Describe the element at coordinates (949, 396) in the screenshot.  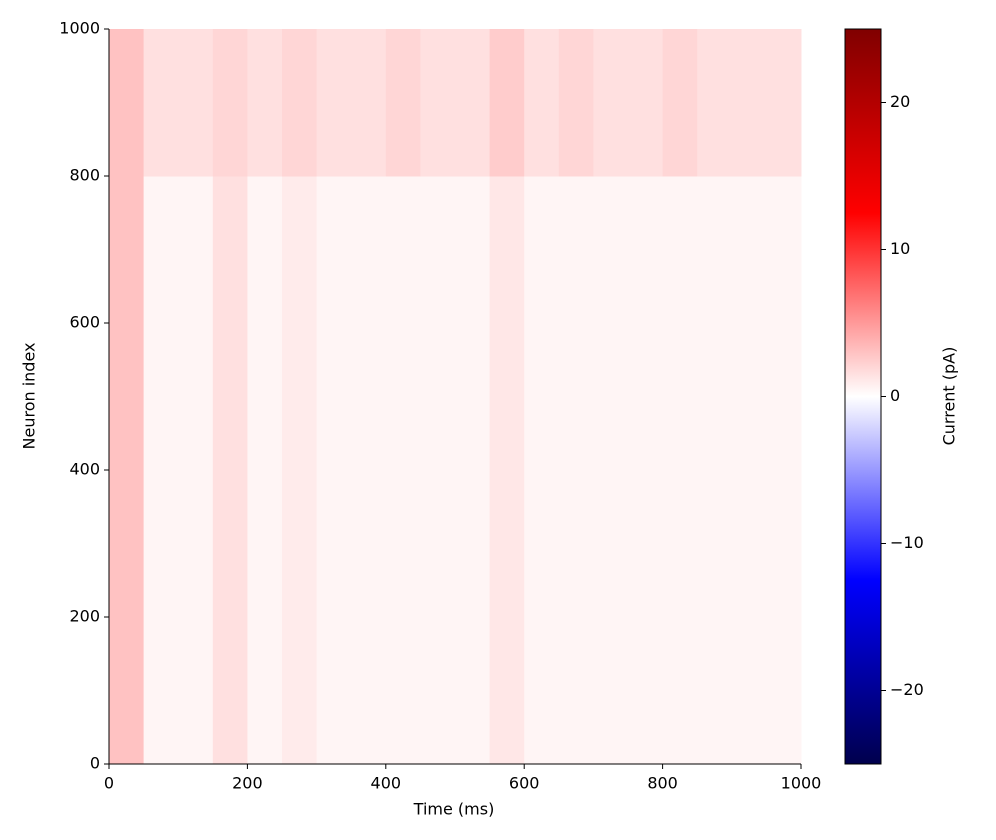
I see `colorbar-label: Current (pA)` at that location.